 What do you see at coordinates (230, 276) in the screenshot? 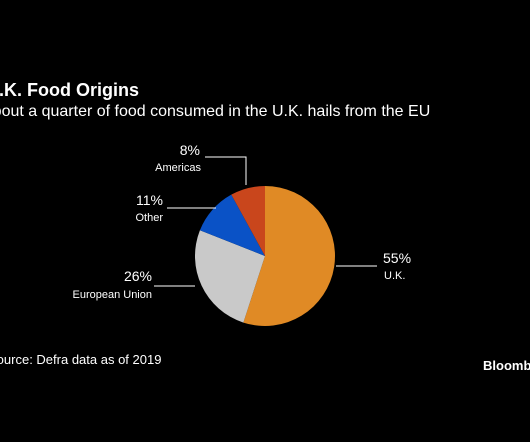
I see `pie-slice-european-union` at bounding box center [230, 276].